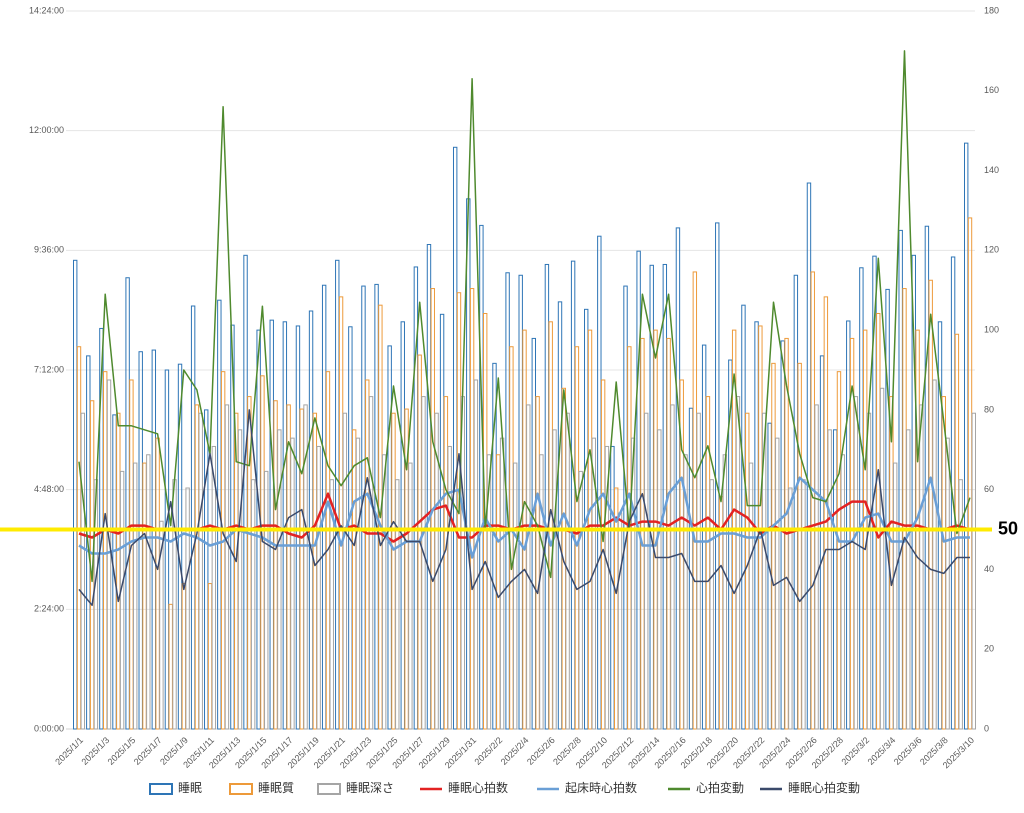 The height and width of the screenshot is (813, 1024). I want to click on x-tick-label: 2025/2/6, so click(541, 751).